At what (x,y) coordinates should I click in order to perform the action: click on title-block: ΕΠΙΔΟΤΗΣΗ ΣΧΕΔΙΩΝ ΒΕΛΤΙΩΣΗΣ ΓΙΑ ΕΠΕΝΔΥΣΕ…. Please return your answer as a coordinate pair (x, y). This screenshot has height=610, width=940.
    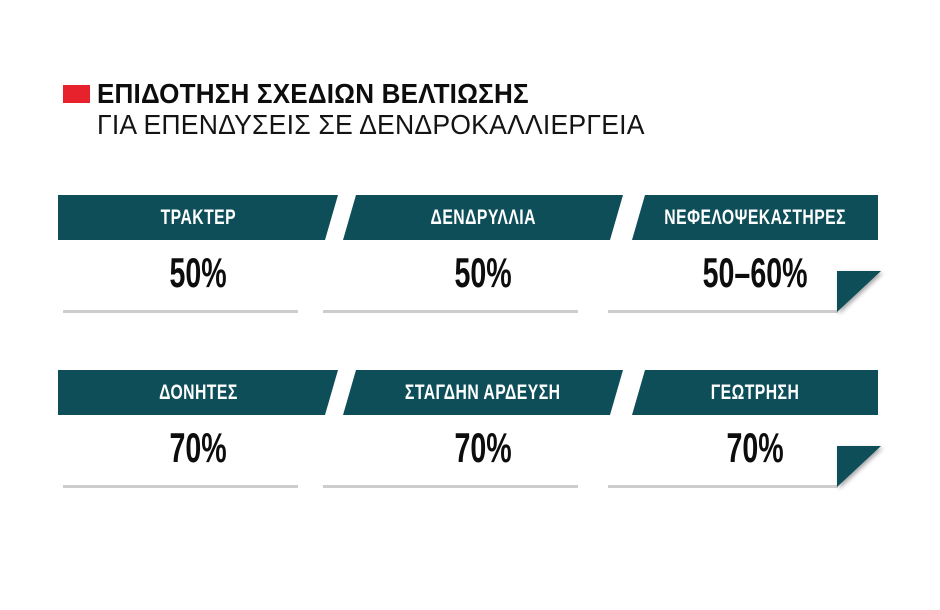
    Looking at the image, I should click on (385, 110).